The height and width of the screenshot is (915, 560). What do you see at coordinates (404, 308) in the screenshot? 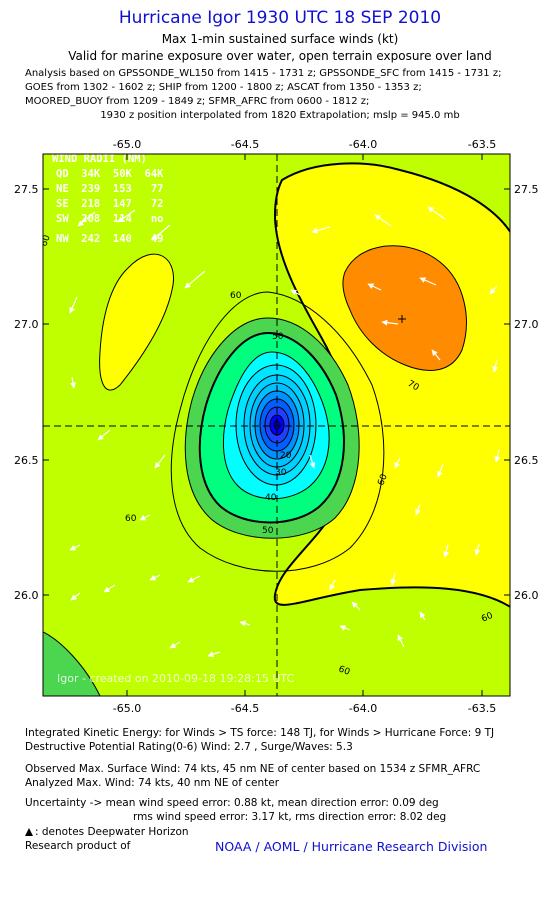
I see `zone-80kt` at bounding box center [404, 308].